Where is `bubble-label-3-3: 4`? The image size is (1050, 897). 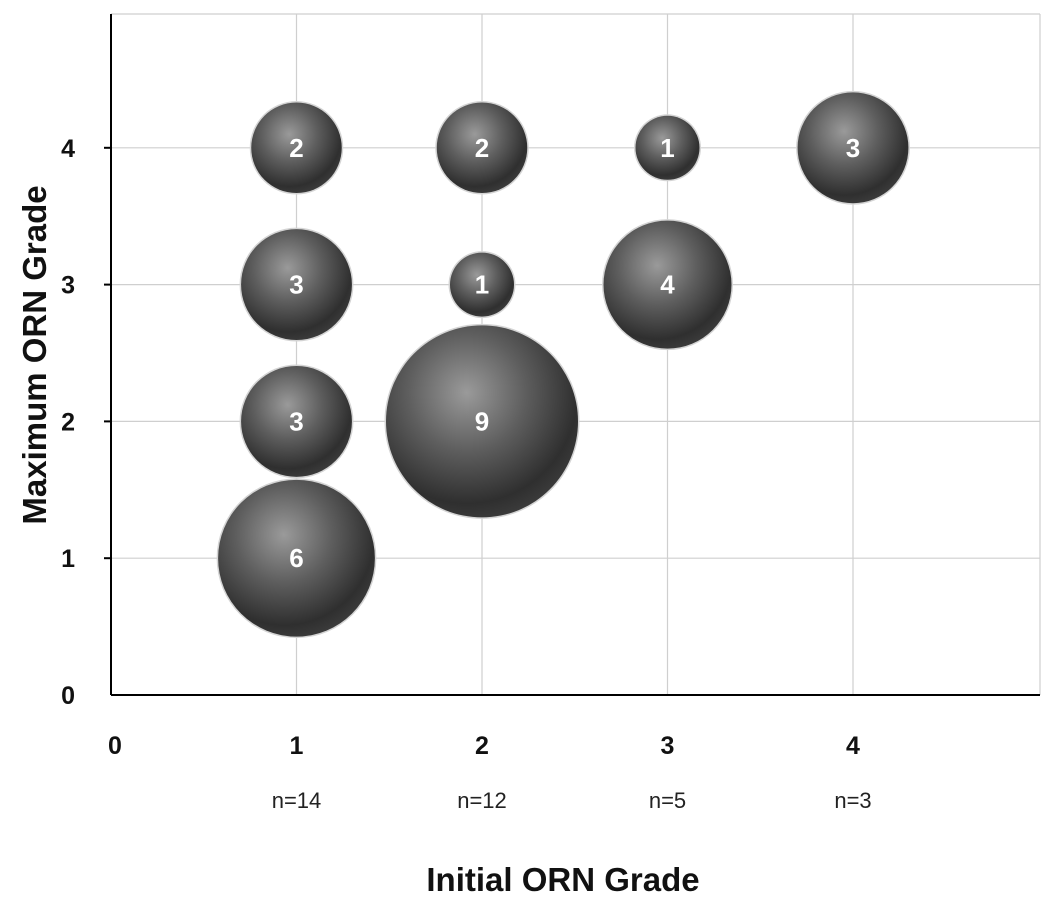 bubble-label-3-3: 4 is located at coordinates (667, 285).